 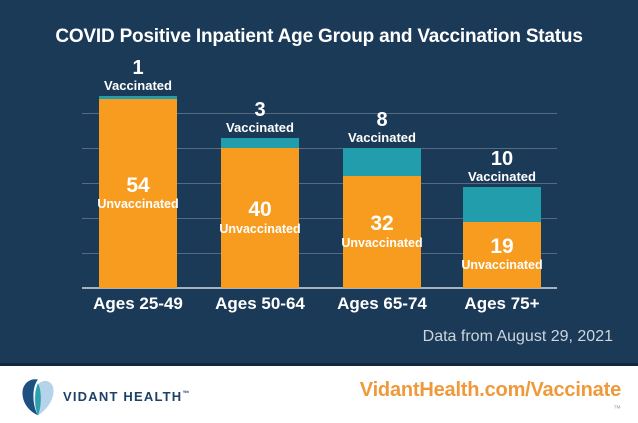 What do you see at coordinates (319, 288) in the screenshot?
I see `x-axis-baseline` at bounding box center [319, 288].